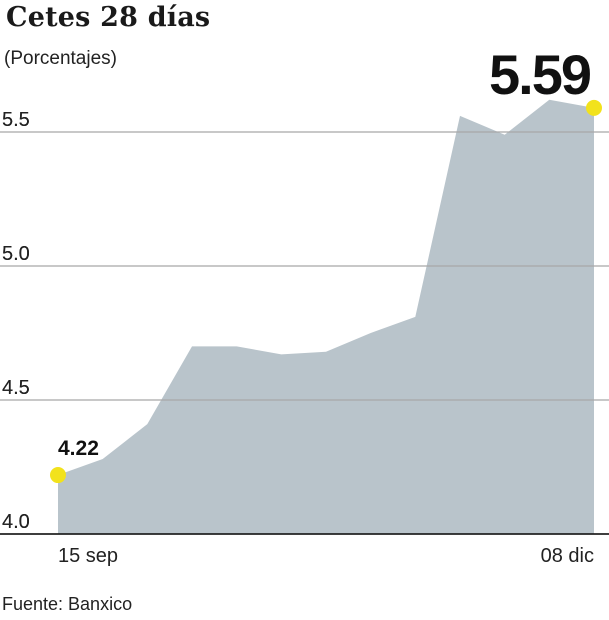  What do you see at coordinates (594, 107) in the screenshot?
I see `end-point-dot` at bounding box center [594, 107].